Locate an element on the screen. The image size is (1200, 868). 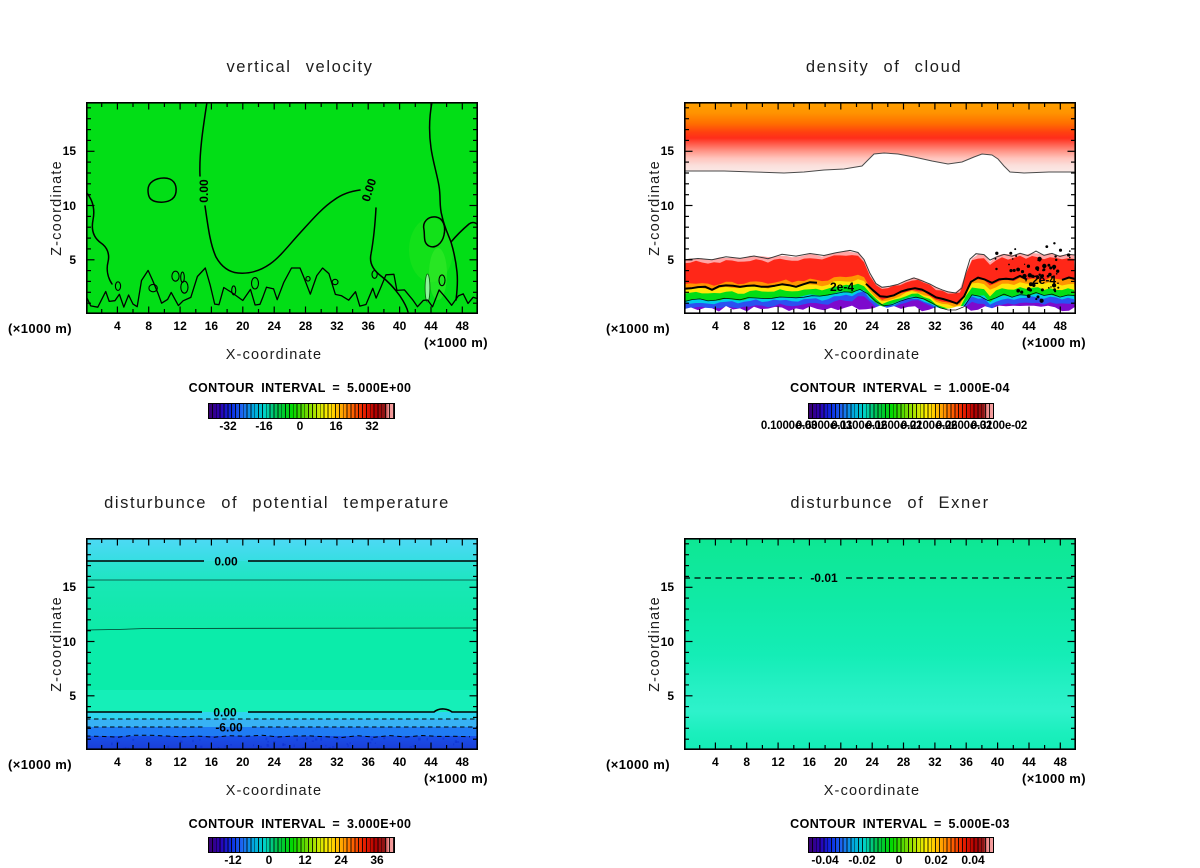
panel-title-potential-temperature: disturbunce of potential temperature is located at coordinates (277, 503).